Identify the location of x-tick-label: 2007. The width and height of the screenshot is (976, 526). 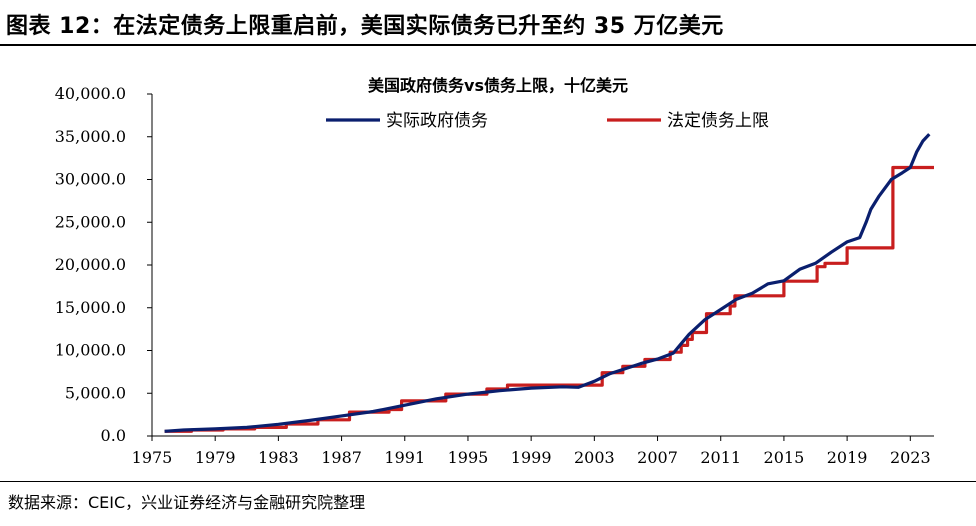
(657, 457).